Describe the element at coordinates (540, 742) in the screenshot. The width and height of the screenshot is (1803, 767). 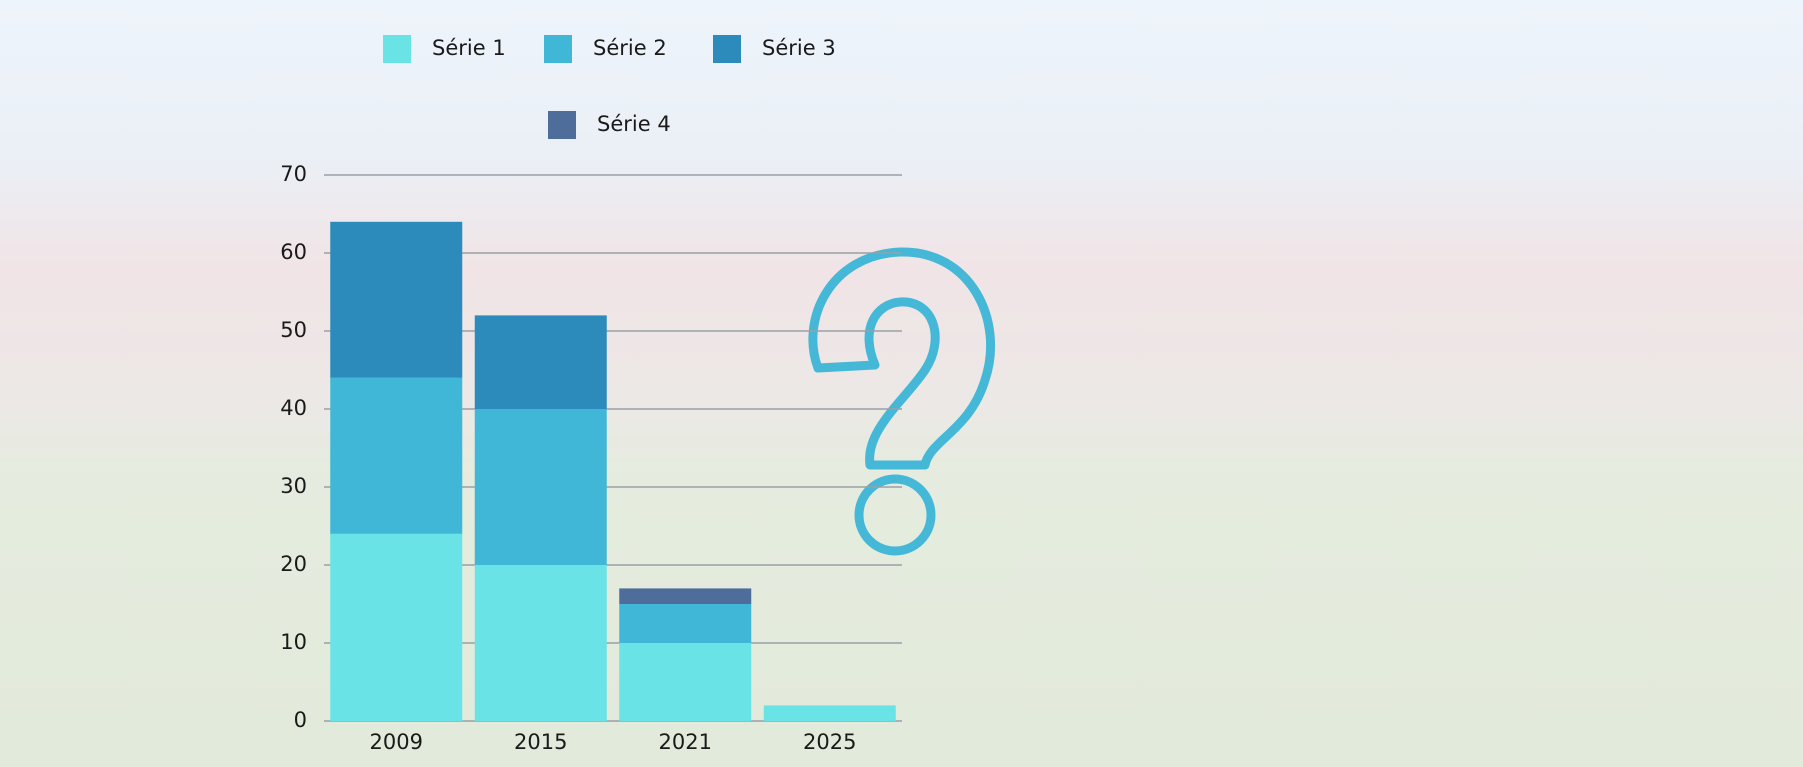
I see `x-tick-label: 2015` at that location.